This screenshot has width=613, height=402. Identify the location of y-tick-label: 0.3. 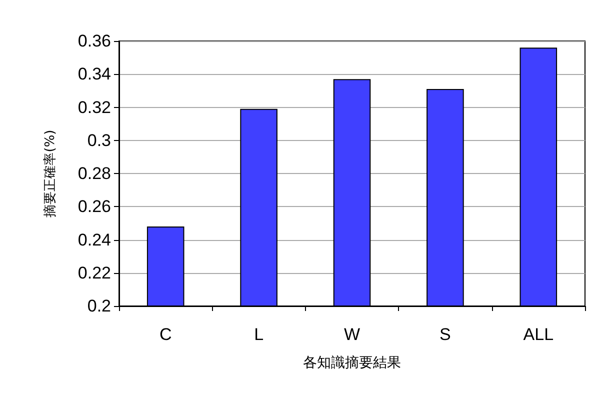
(99, 140).